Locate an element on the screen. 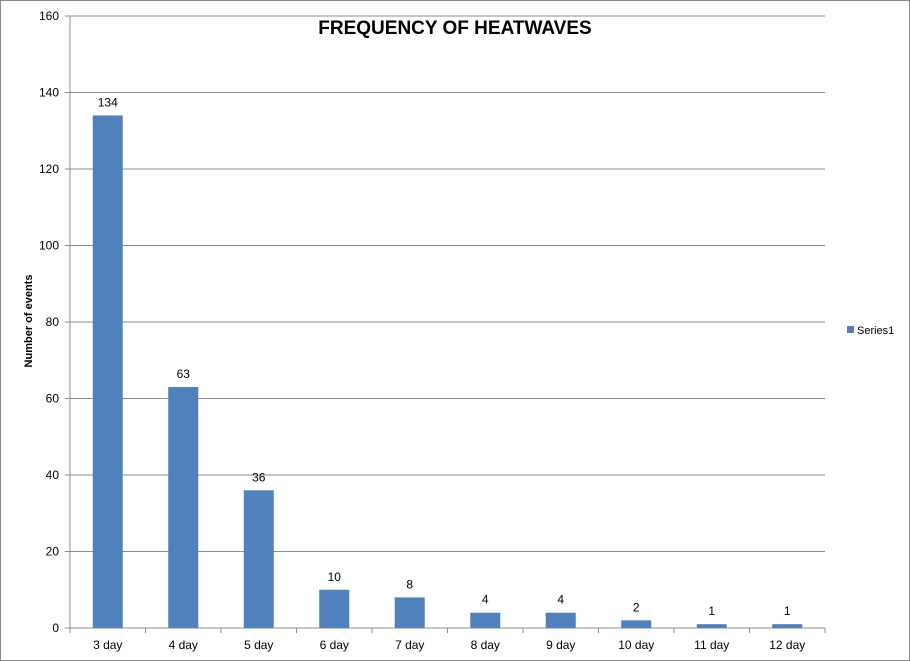 This screenshot has height=661, width=910. data-label: 36 is located at coordinates (259, 477).